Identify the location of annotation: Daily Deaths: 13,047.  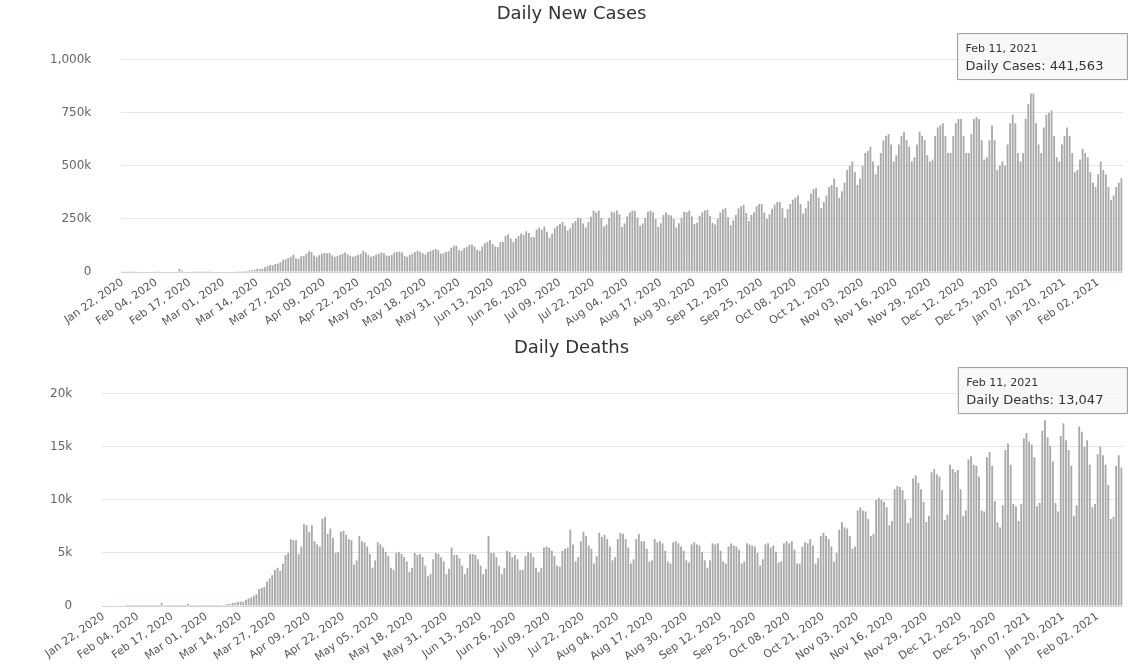
(1035, 399).